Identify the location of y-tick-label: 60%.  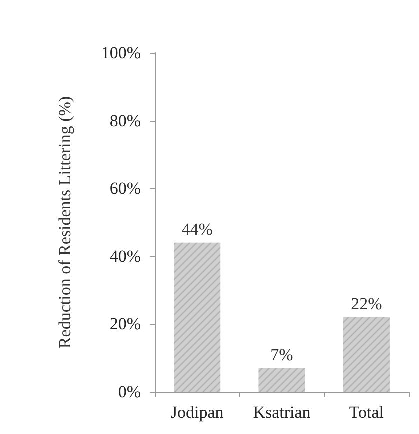
(125, 188).